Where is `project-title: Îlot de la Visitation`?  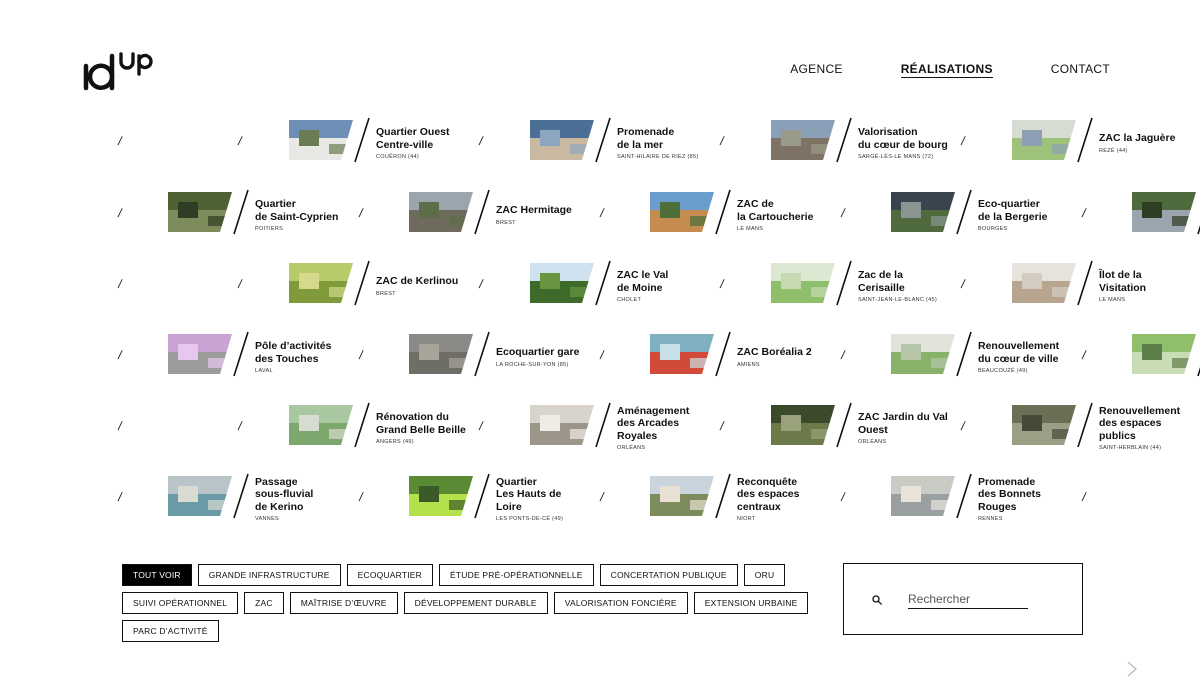 project-title: Îlot de la Visitation is located at coordinates (1123, 281).